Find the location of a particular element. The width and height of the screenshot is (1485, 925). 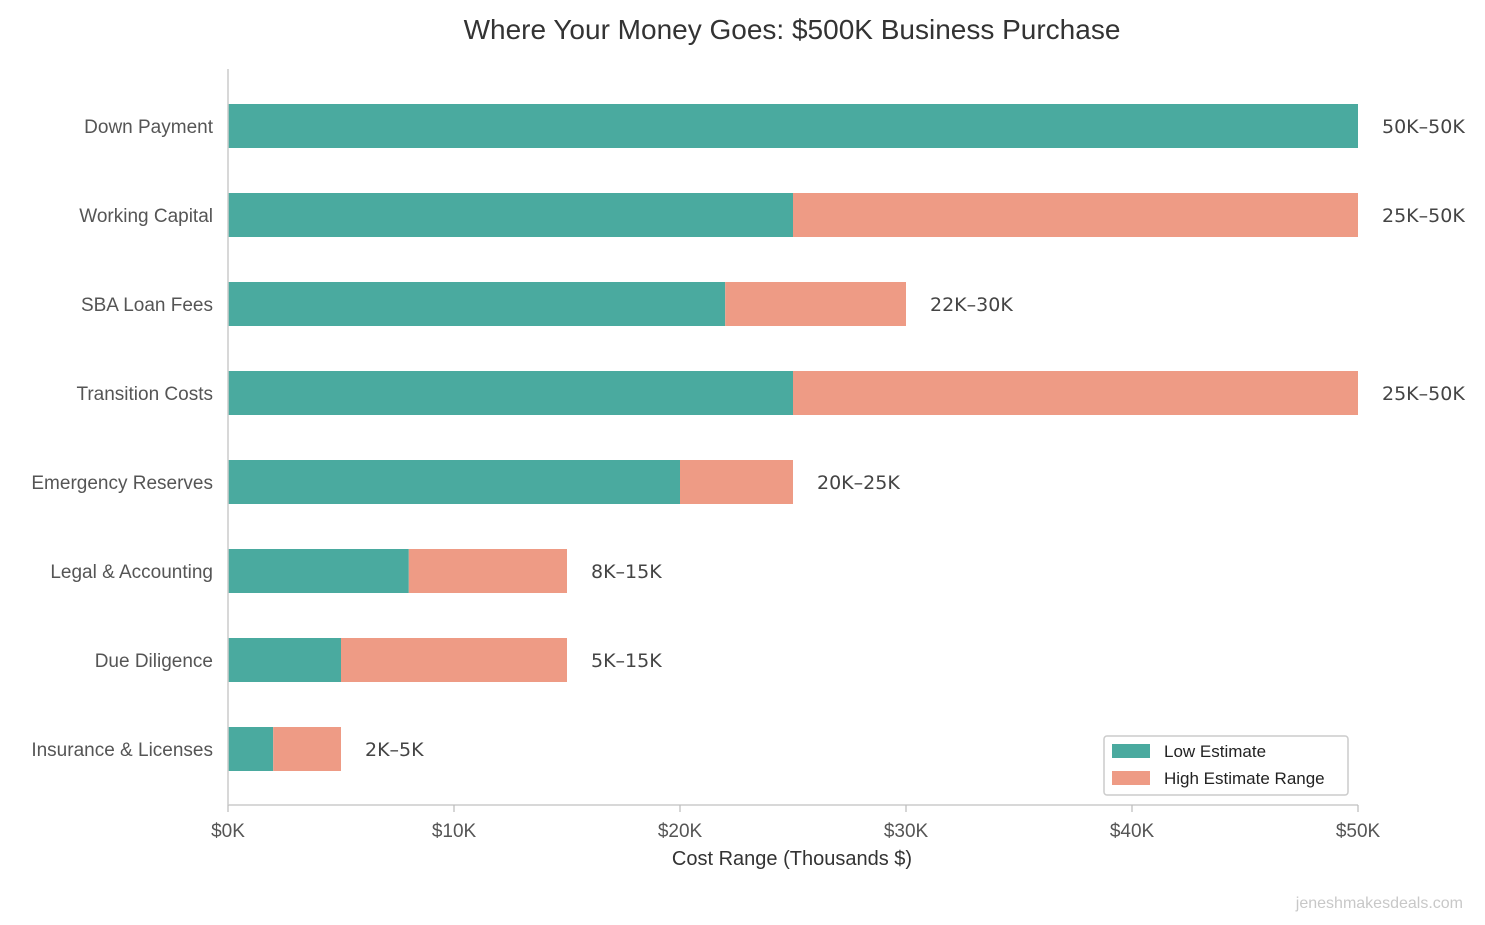

bar-low-estimate-sba-loan-fees is located at coordinates (477, 304).